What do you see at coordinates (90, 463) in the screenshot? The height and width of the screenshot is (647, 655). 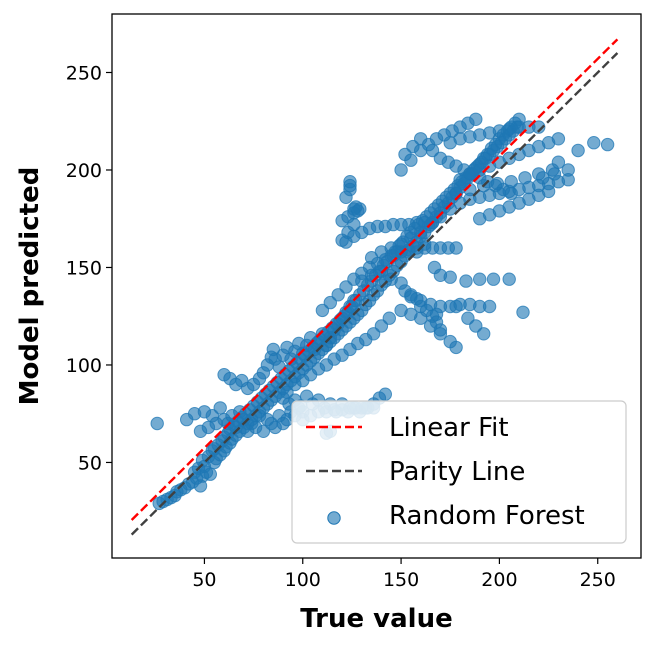 I see `y-tick-label: 50` at bounding box center [90, 463].